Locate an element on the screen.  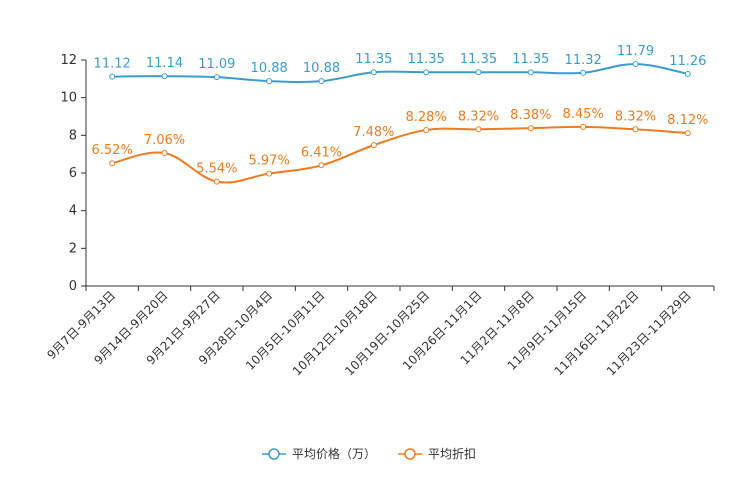
y-tick-label: 2 is located at coordinates (73, 248).